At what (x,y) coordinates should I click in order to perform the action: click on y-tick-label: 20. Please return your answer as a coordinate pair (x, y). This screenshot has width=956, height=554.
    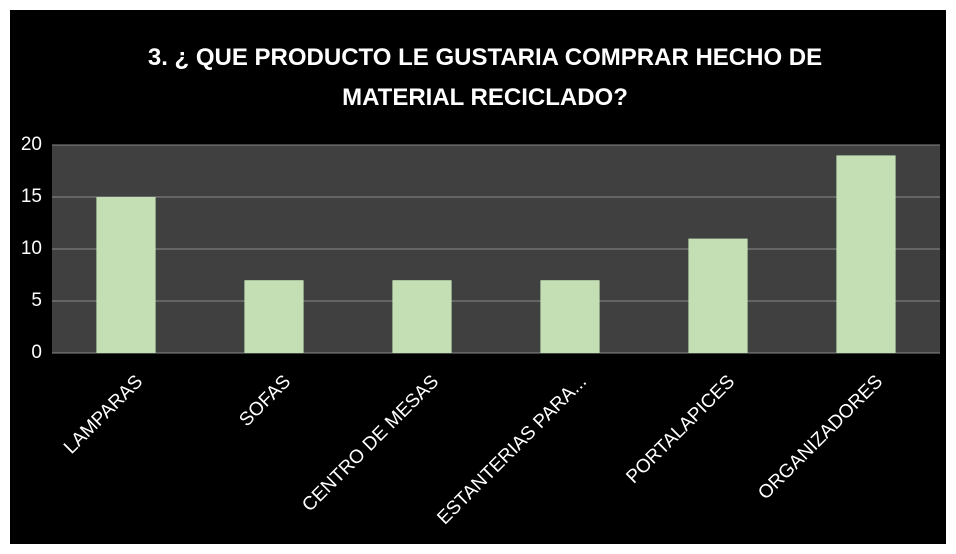
    Looking at the image, I should click on (31, 144).